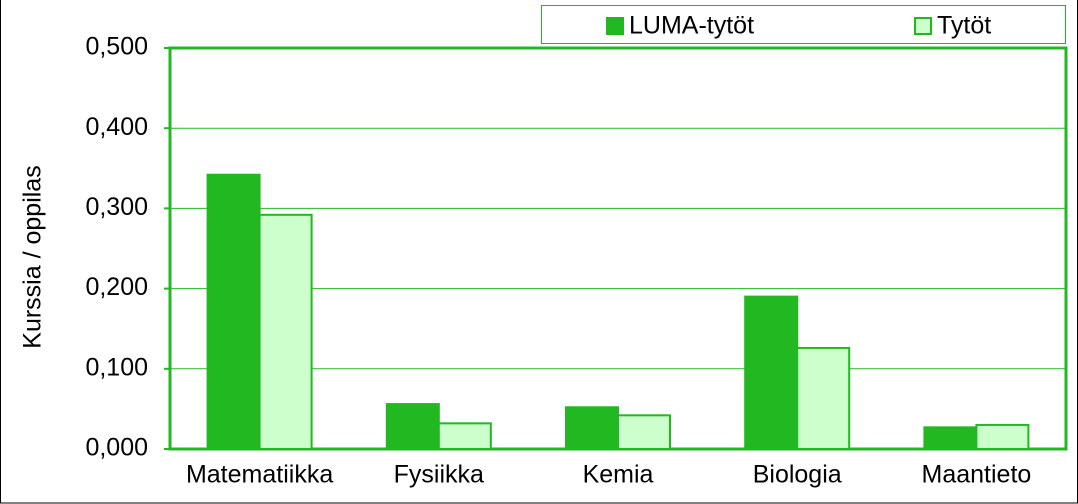 The width and height of the screenshot is (1078, 504). Describe the element at coordinates (797, 475) in the screenshot. I see `x-tick-label: Biologia` at that location.